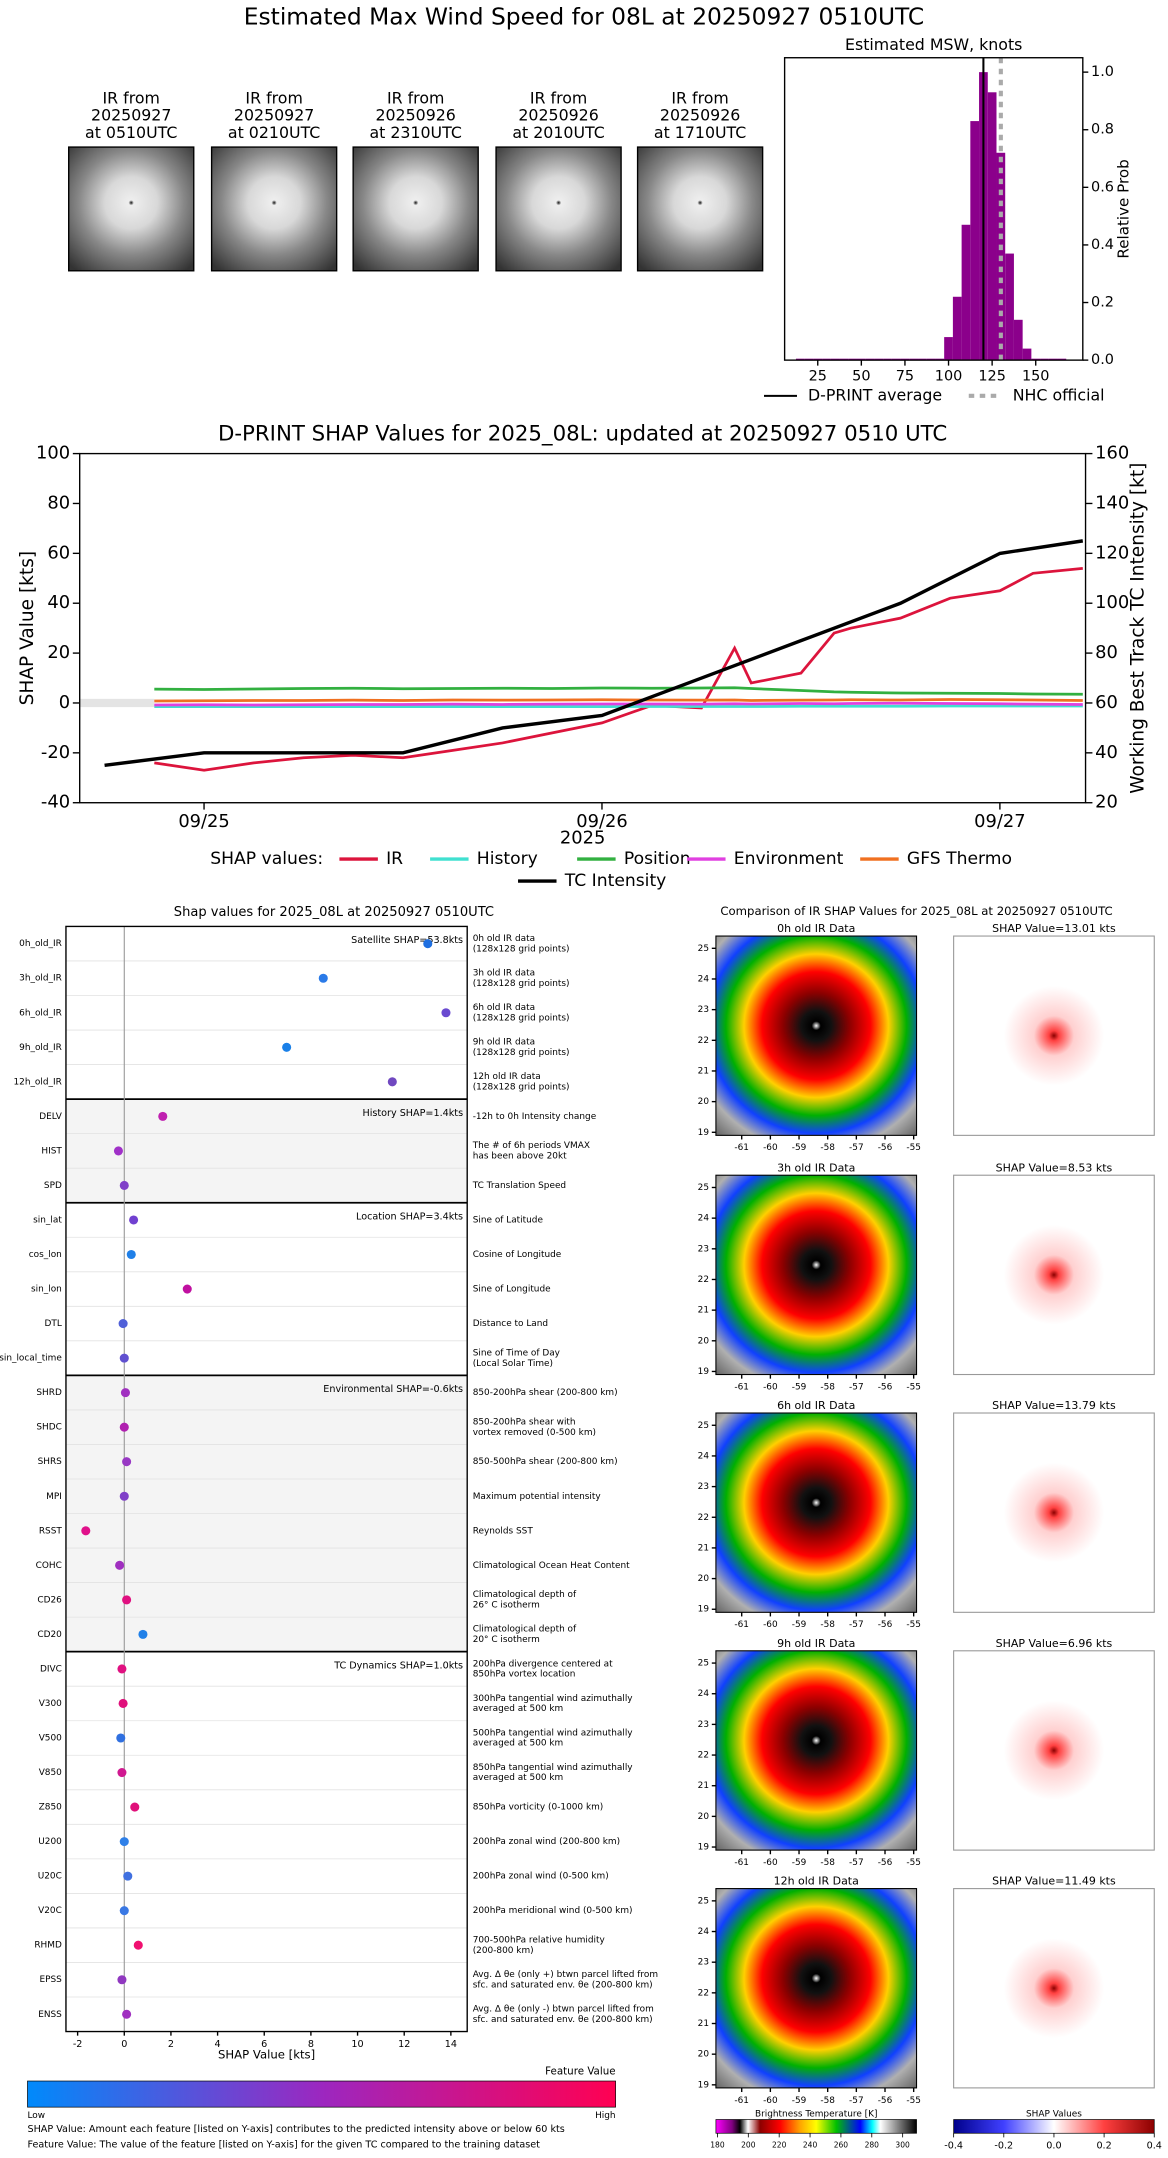  I want to click on feature-name: HIST, so click(51, 1151).